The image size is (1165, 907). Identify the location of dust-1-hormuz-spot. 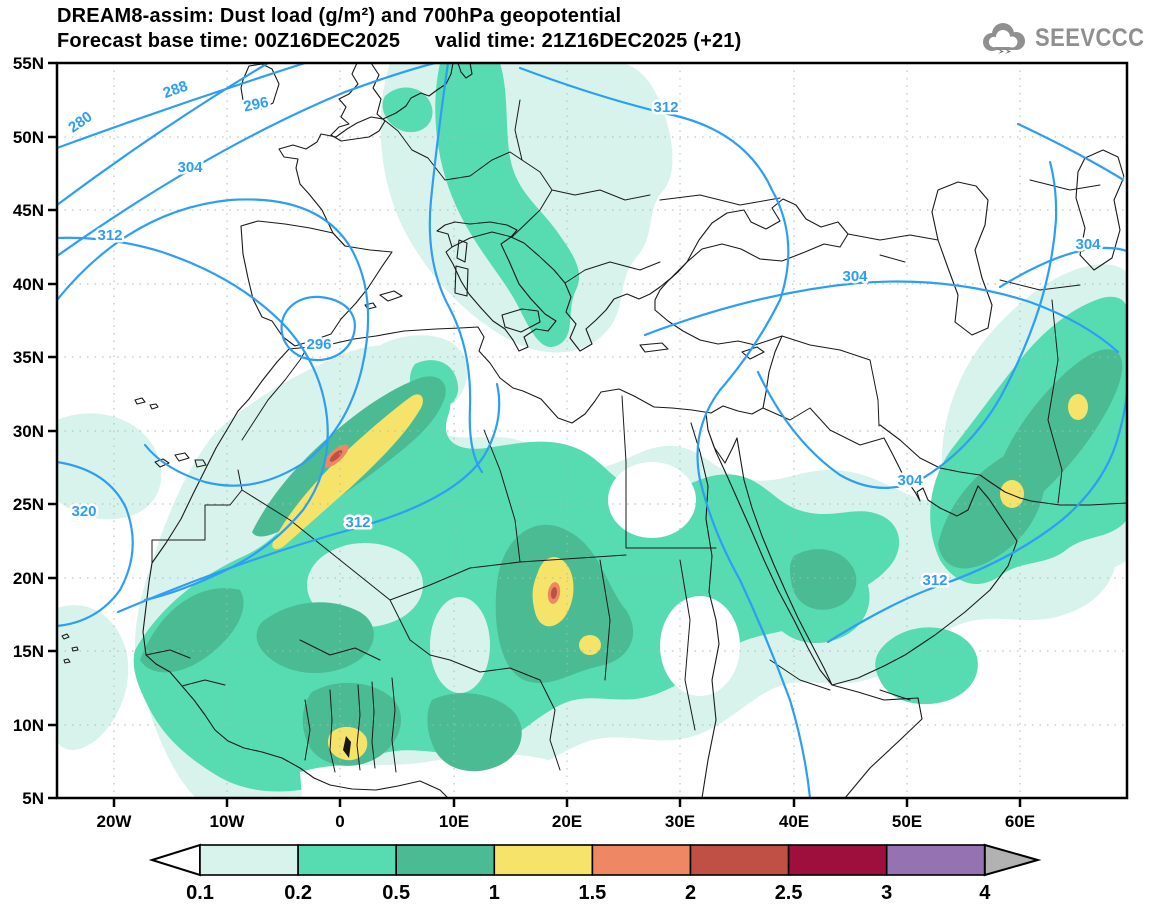
(1012, 494).